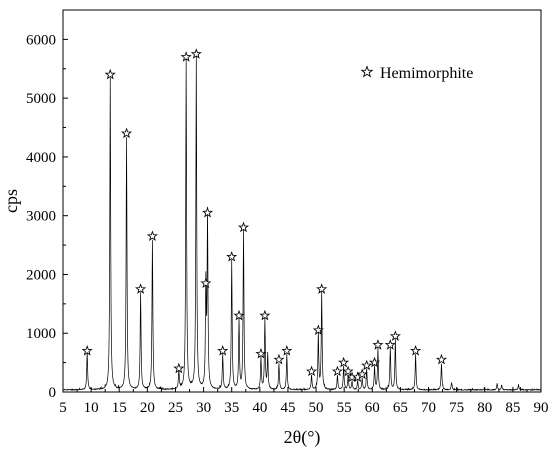 This screenshot has height=453, width=550. Describe the element at coordinates (41, 217) in the screenshot. I see `y-tick-label: 3000` at that location.